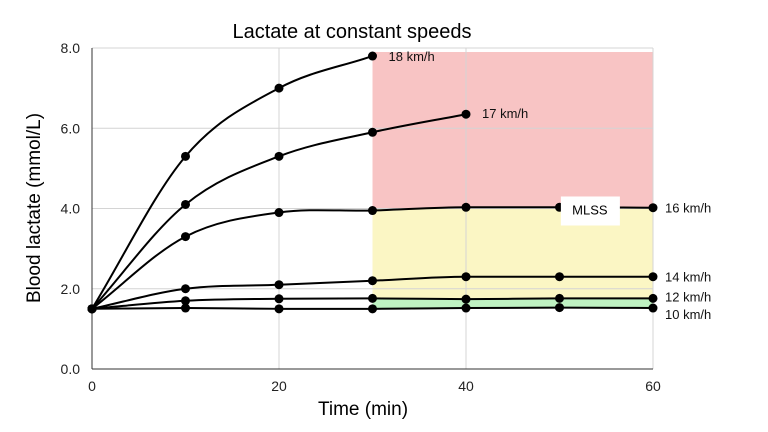 This screenshot has height=432, width=768. Describe the element at coordinates (279, 386) in the screenshot. I see `x-tick-label: 20` at that location.